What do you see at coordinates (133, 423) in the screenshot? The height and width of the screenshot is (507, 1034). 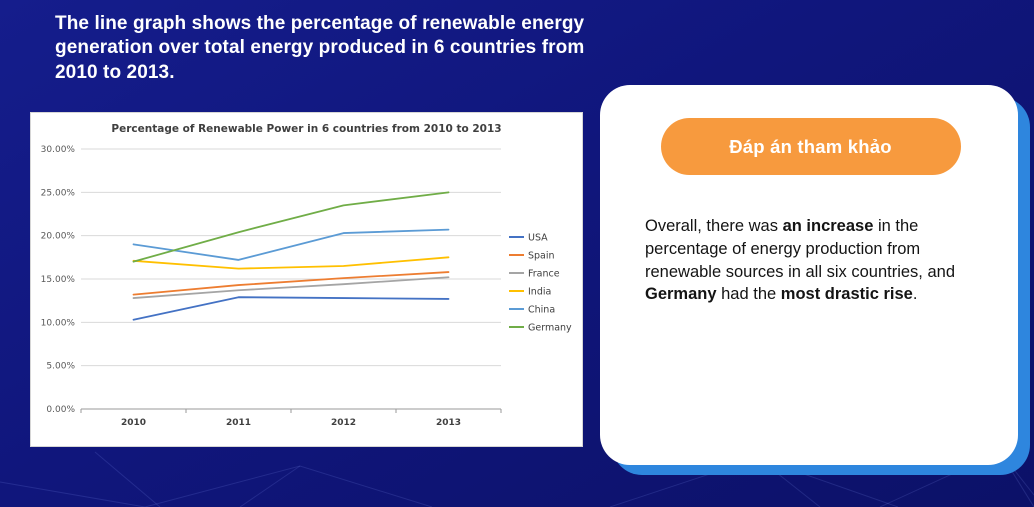 I see `x-tick-label: 2010` at bounding box center [133, 423].